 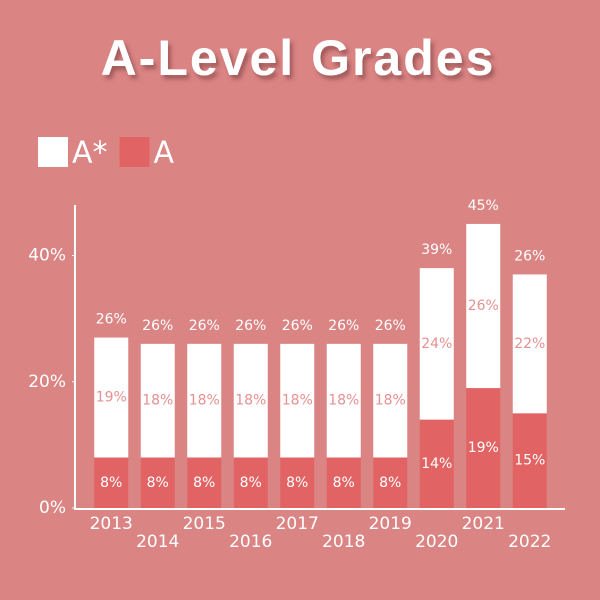 What do you see at coordinates (343, 542) in the screenshot?
I see `x-tick-label: 2018` at bounding box center [343, 542].